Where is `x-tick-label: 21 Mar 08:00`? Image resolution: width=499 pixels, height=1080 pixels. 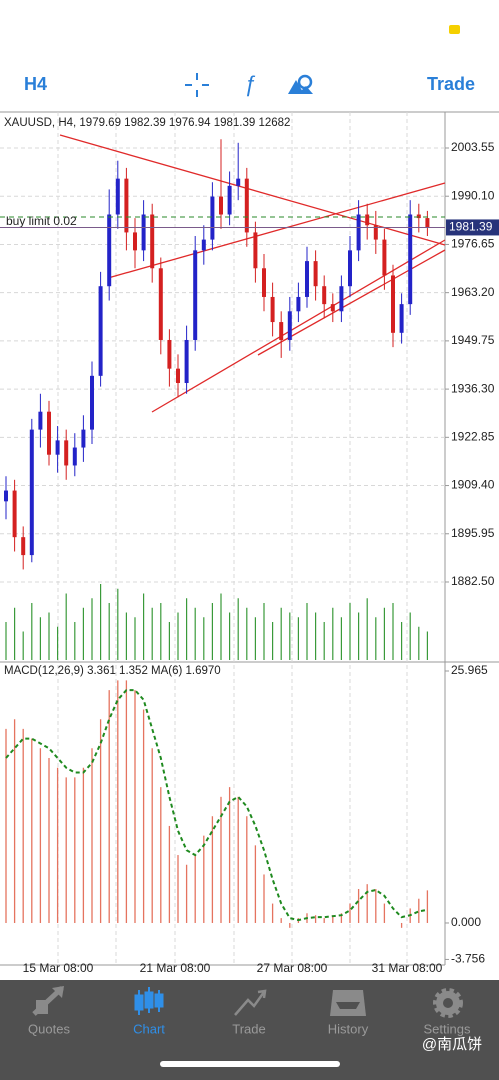
x-tick-label: 21 Mar 08:00 is located at coordinates (175, 968).